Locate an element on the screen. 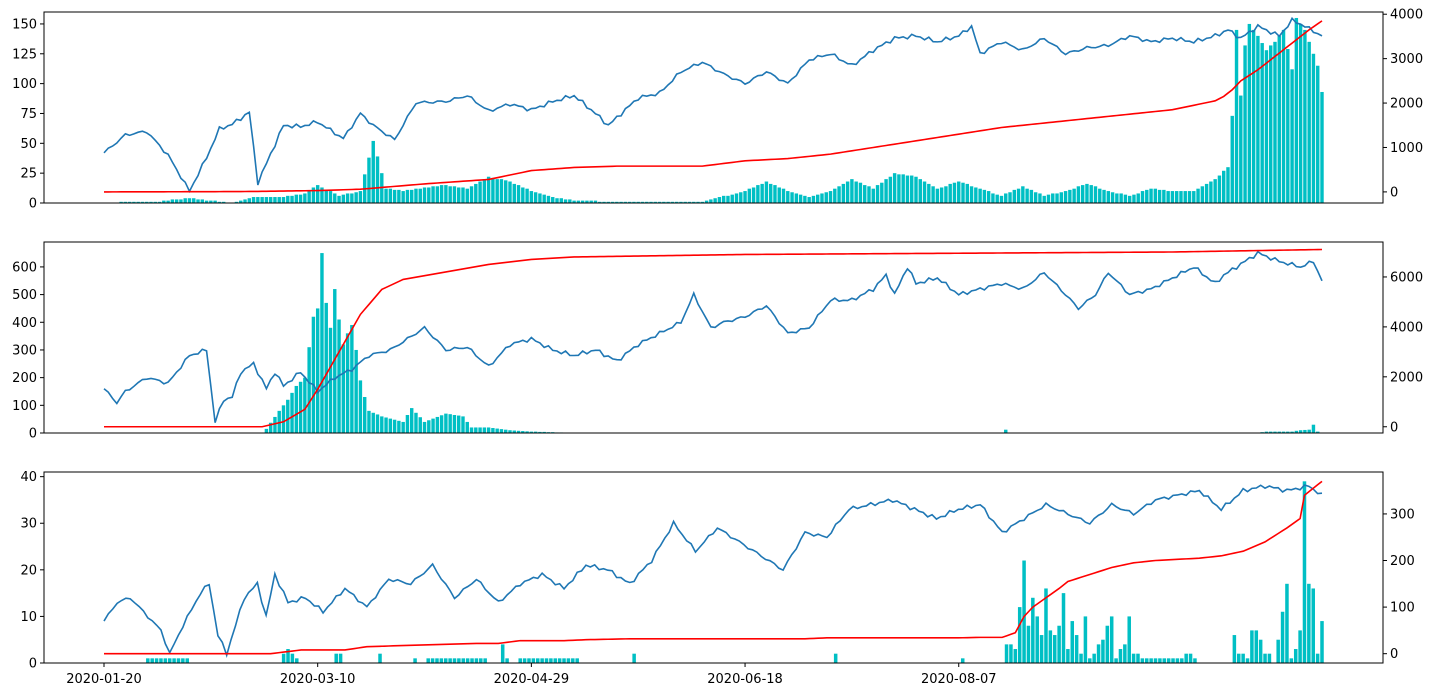 This screenshot has height=700, width=1436. y2-tick-label: 0 is located at coordinates (1394, 654).